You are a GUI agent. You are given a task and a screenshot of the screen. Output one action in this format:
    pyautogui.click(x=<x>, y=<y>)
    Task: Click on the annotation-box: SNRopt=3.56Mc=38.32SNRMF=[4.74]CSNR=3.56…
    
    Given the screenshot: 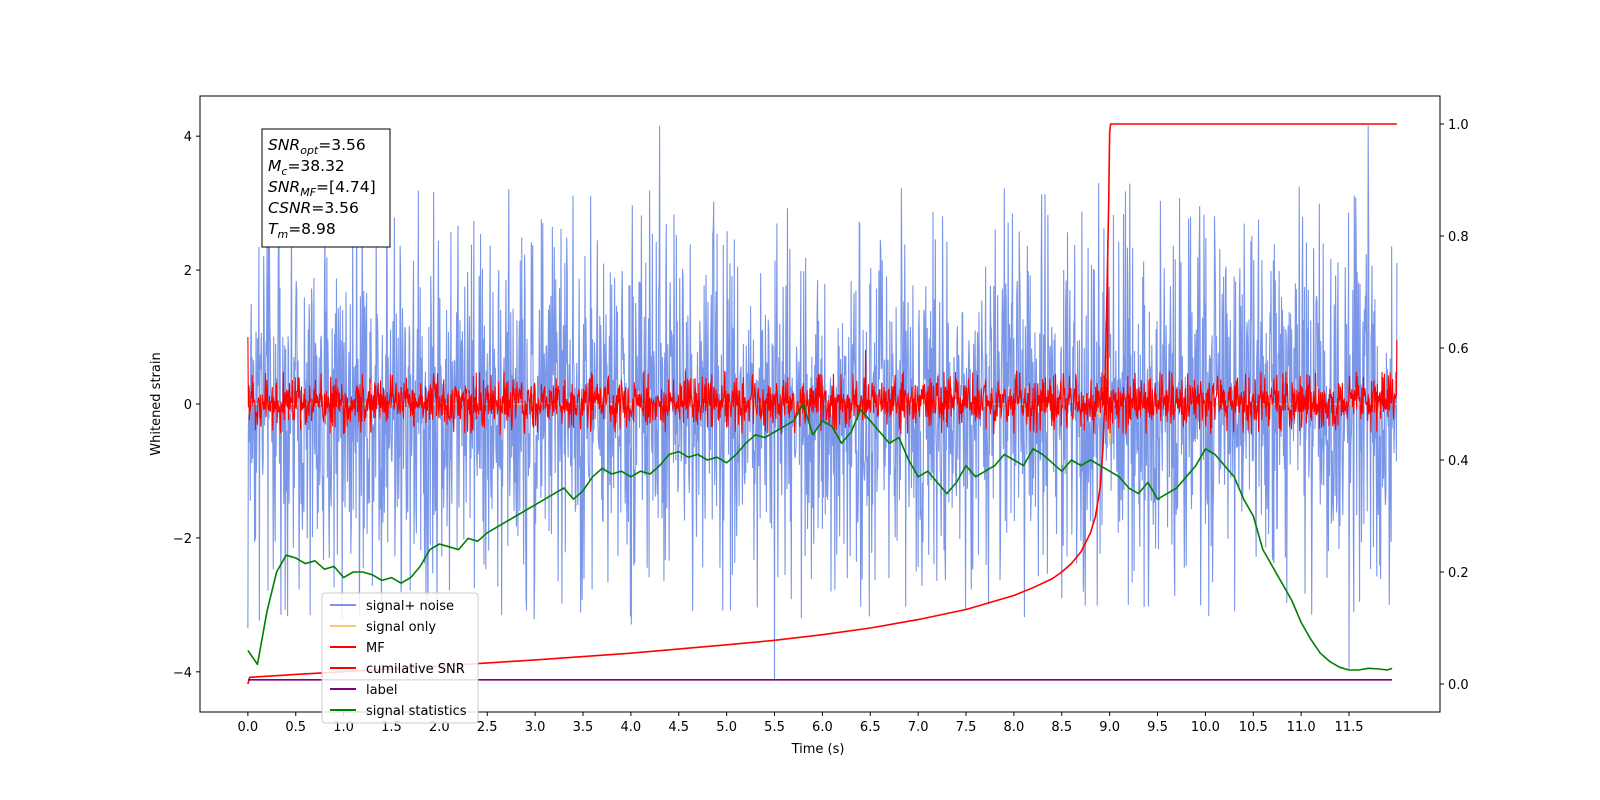 What is the action you would take?
    pyautogui.click(x=326, y=188)
    